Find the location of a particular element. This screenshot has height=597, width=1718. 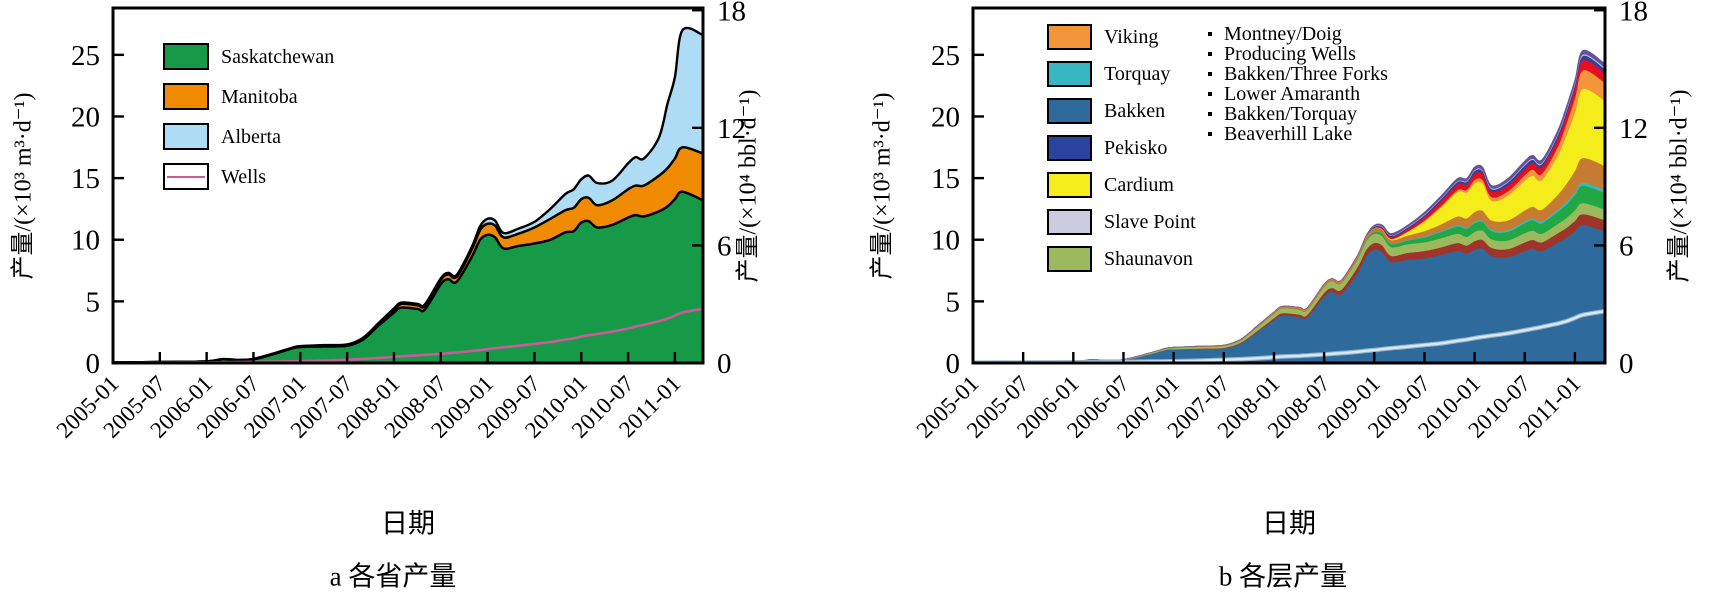

legend-item-alberta: Alberta is located at coordinates (248, 136).